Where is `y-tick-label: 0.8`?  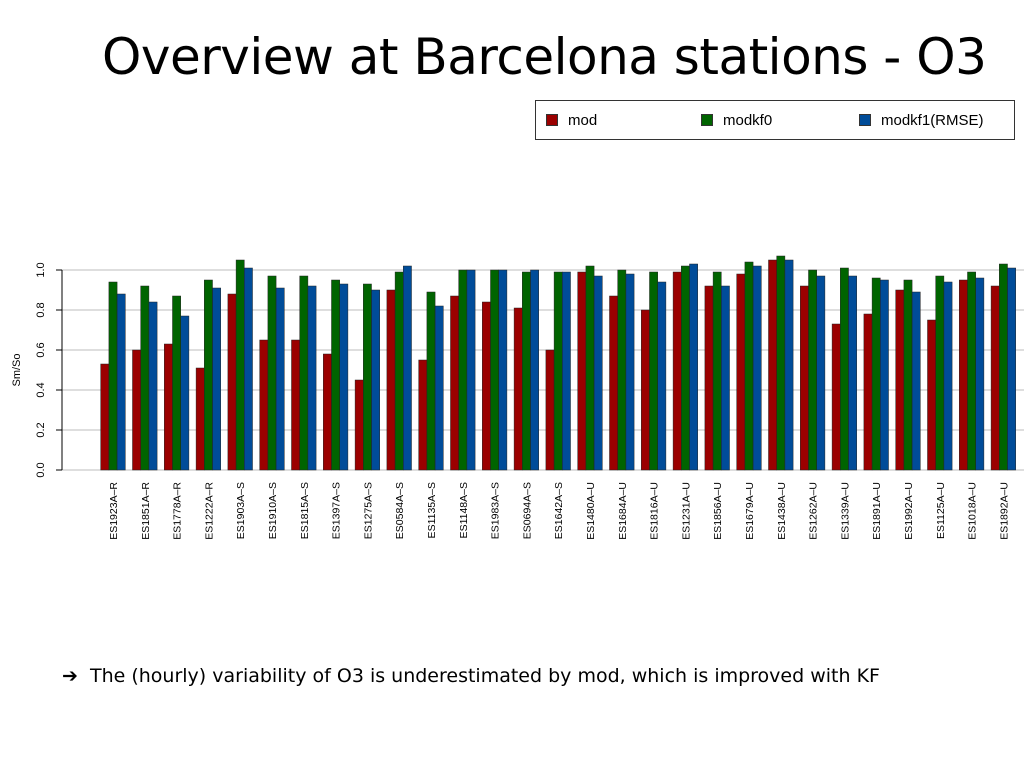
y-tick-label: 0.8 is located at coordinates (41, 309).